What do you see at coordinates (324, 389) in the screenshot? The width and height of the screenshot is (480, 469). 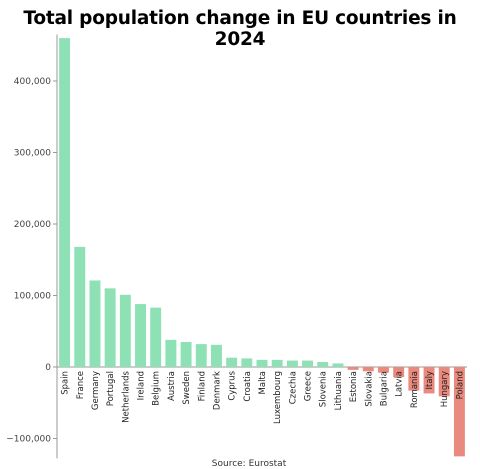 I see `x-tick-label: Slovenia` at bounding box center [324, 389].